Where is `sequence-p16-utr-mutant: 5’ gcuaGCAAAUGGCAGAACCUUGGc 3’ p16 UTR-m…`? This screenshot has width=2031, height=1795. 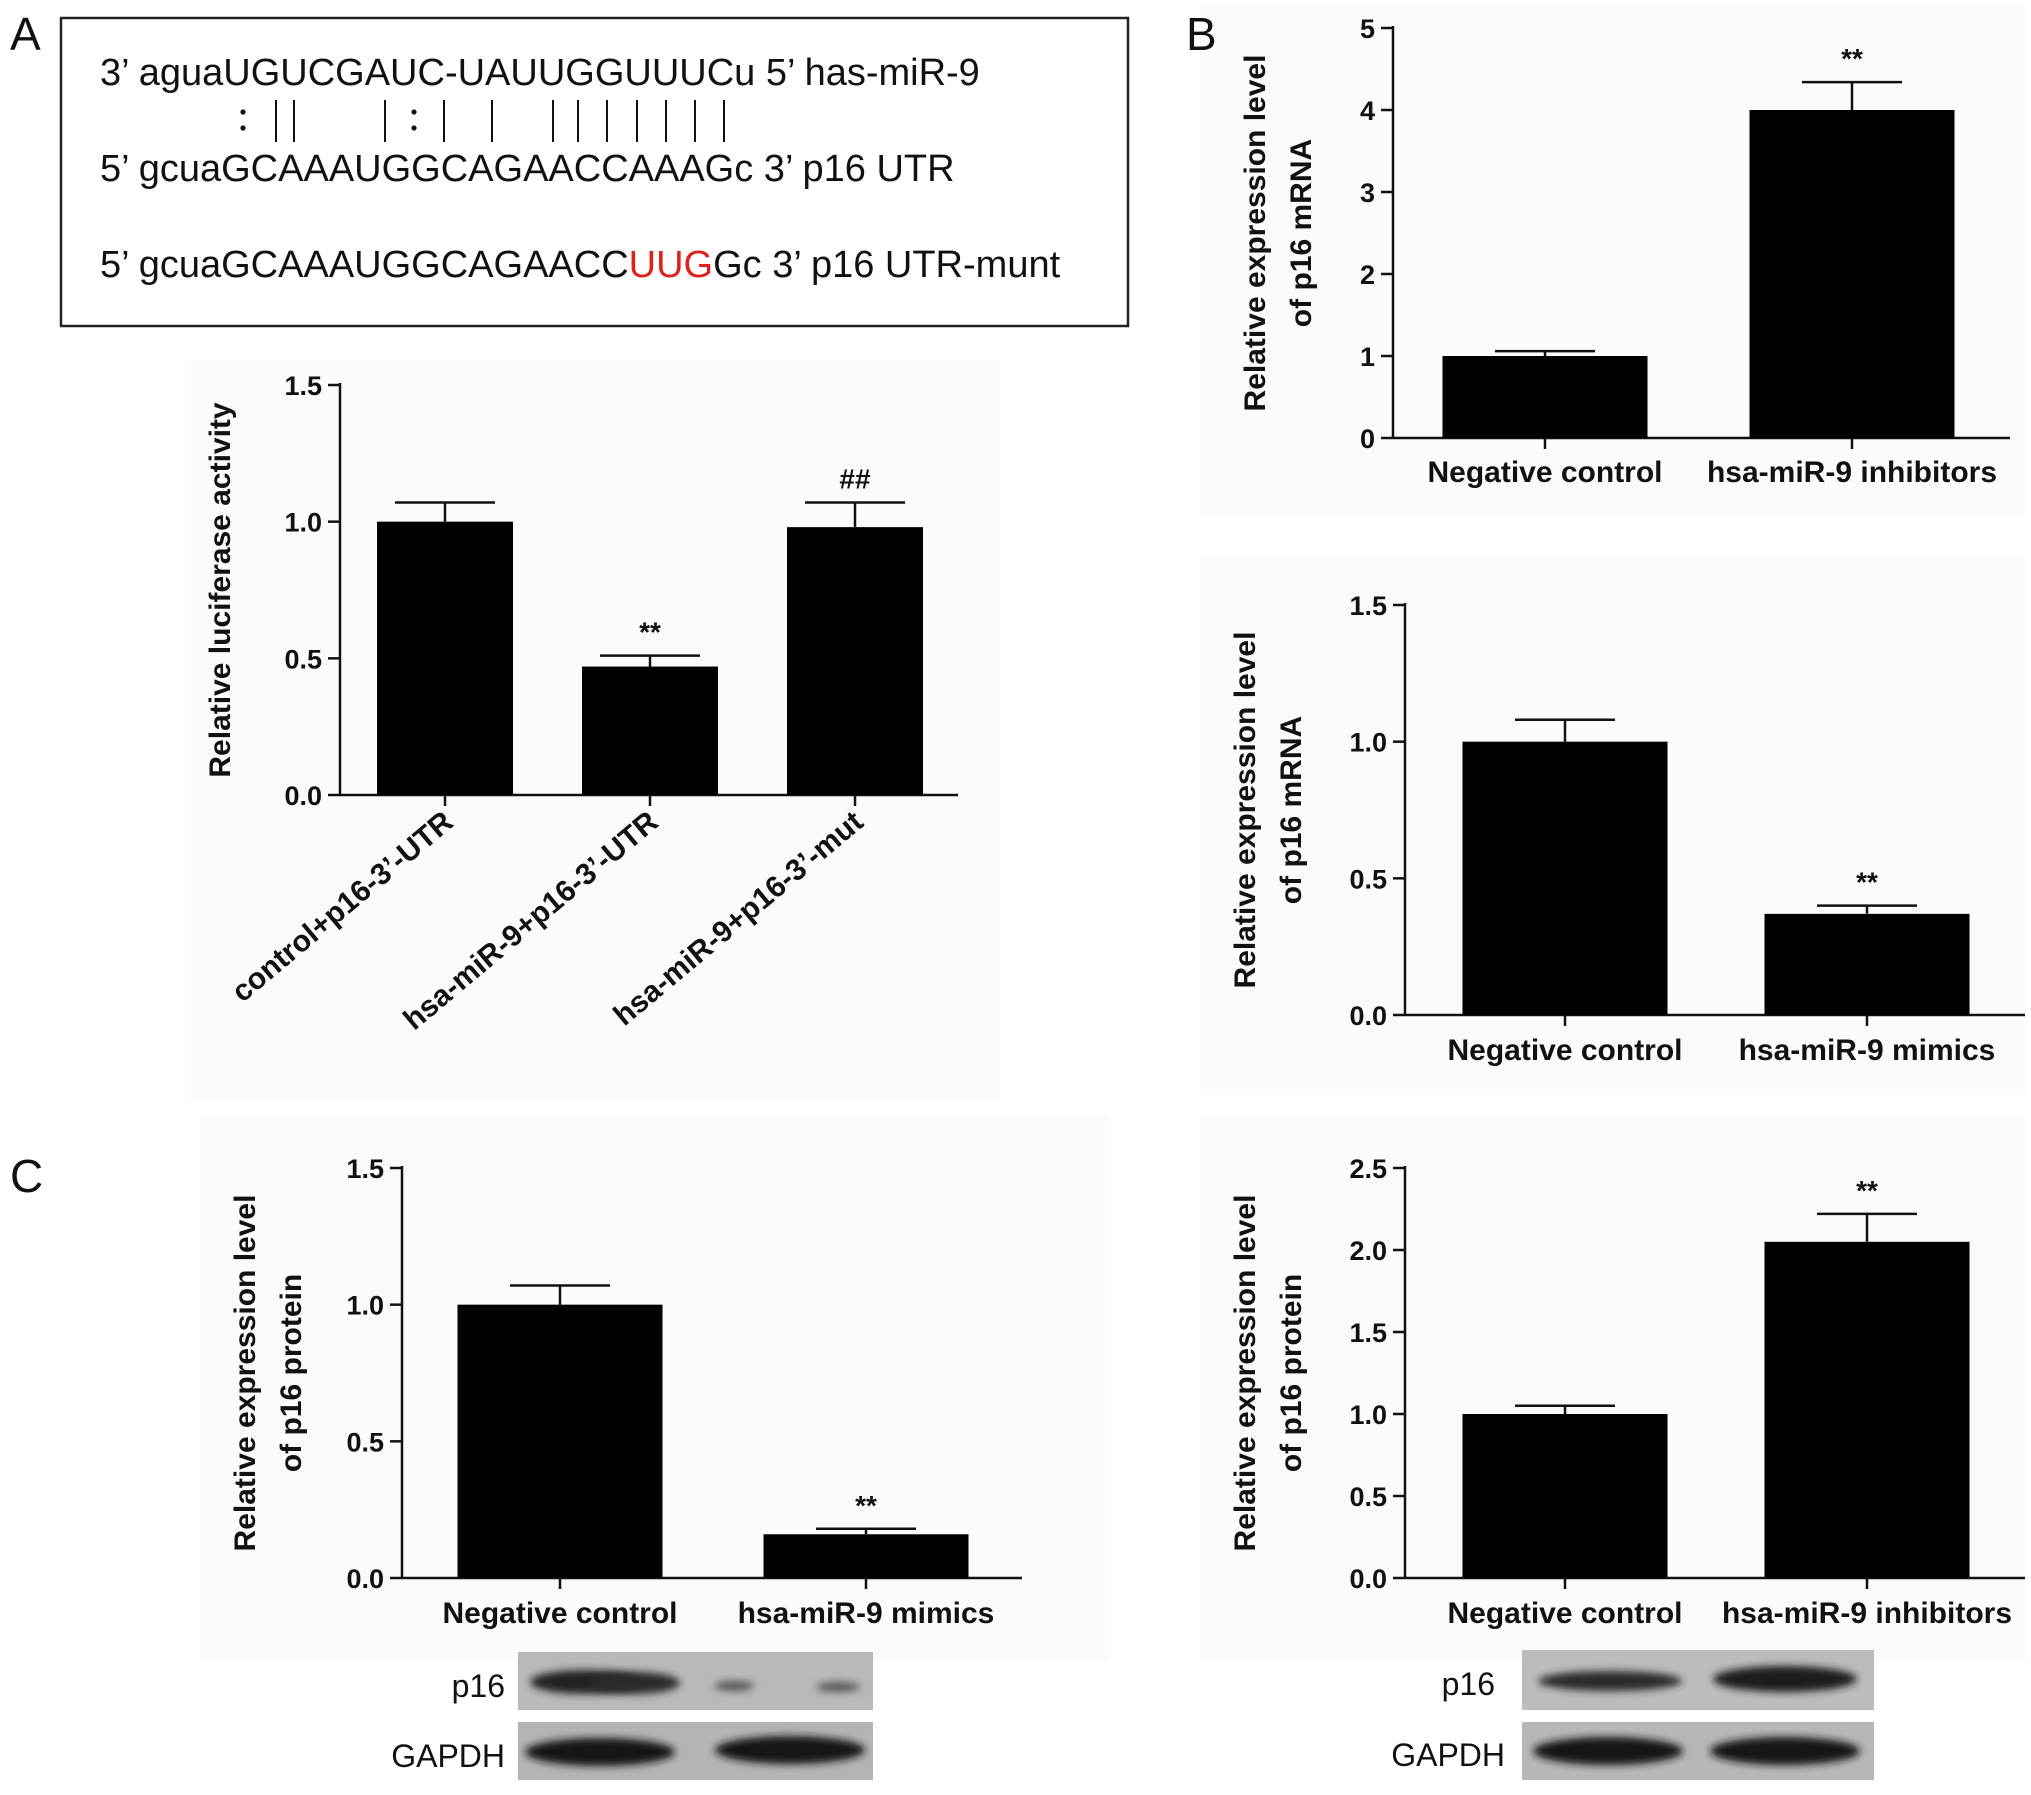
sequence-p16-utr-mutant: 5’ gcuaGCAAAUGGCAGAACCUUGGc 3’ p16 UTR-m… is located at coordinates (580, 265).